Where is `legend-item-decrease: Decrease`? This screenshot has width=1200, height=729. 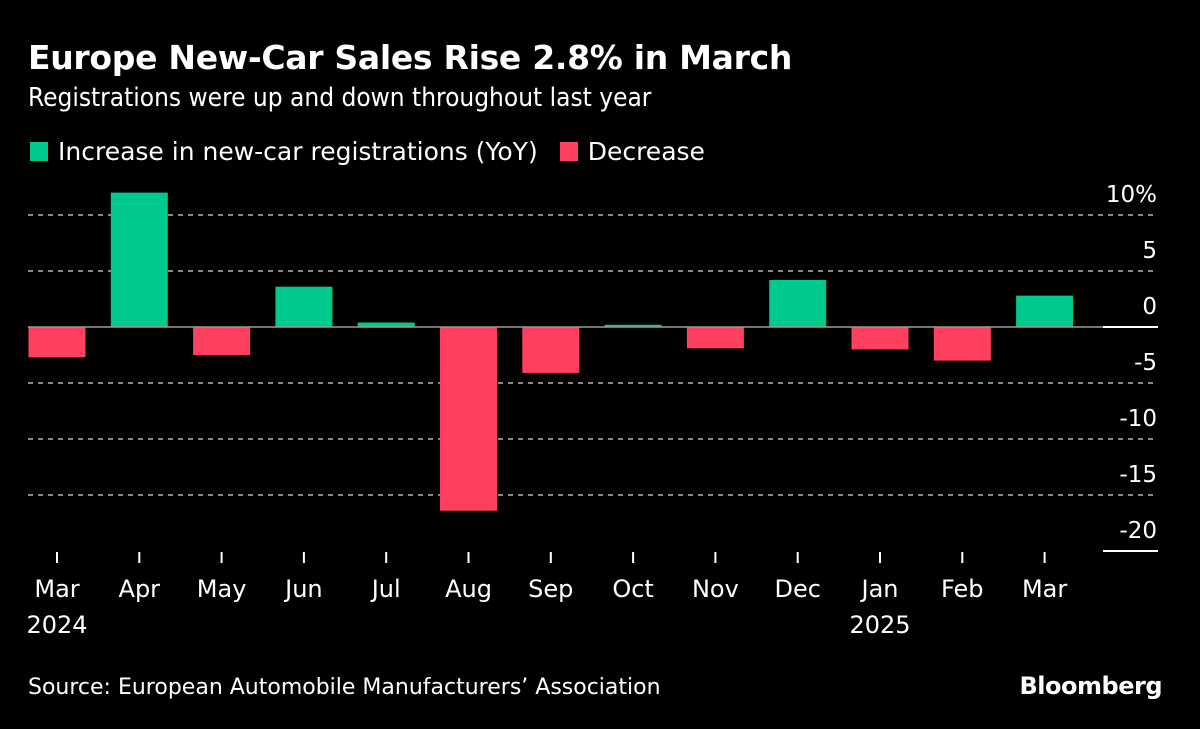 legend-item-decrease: Decrease is located at coordinates (632, 151).